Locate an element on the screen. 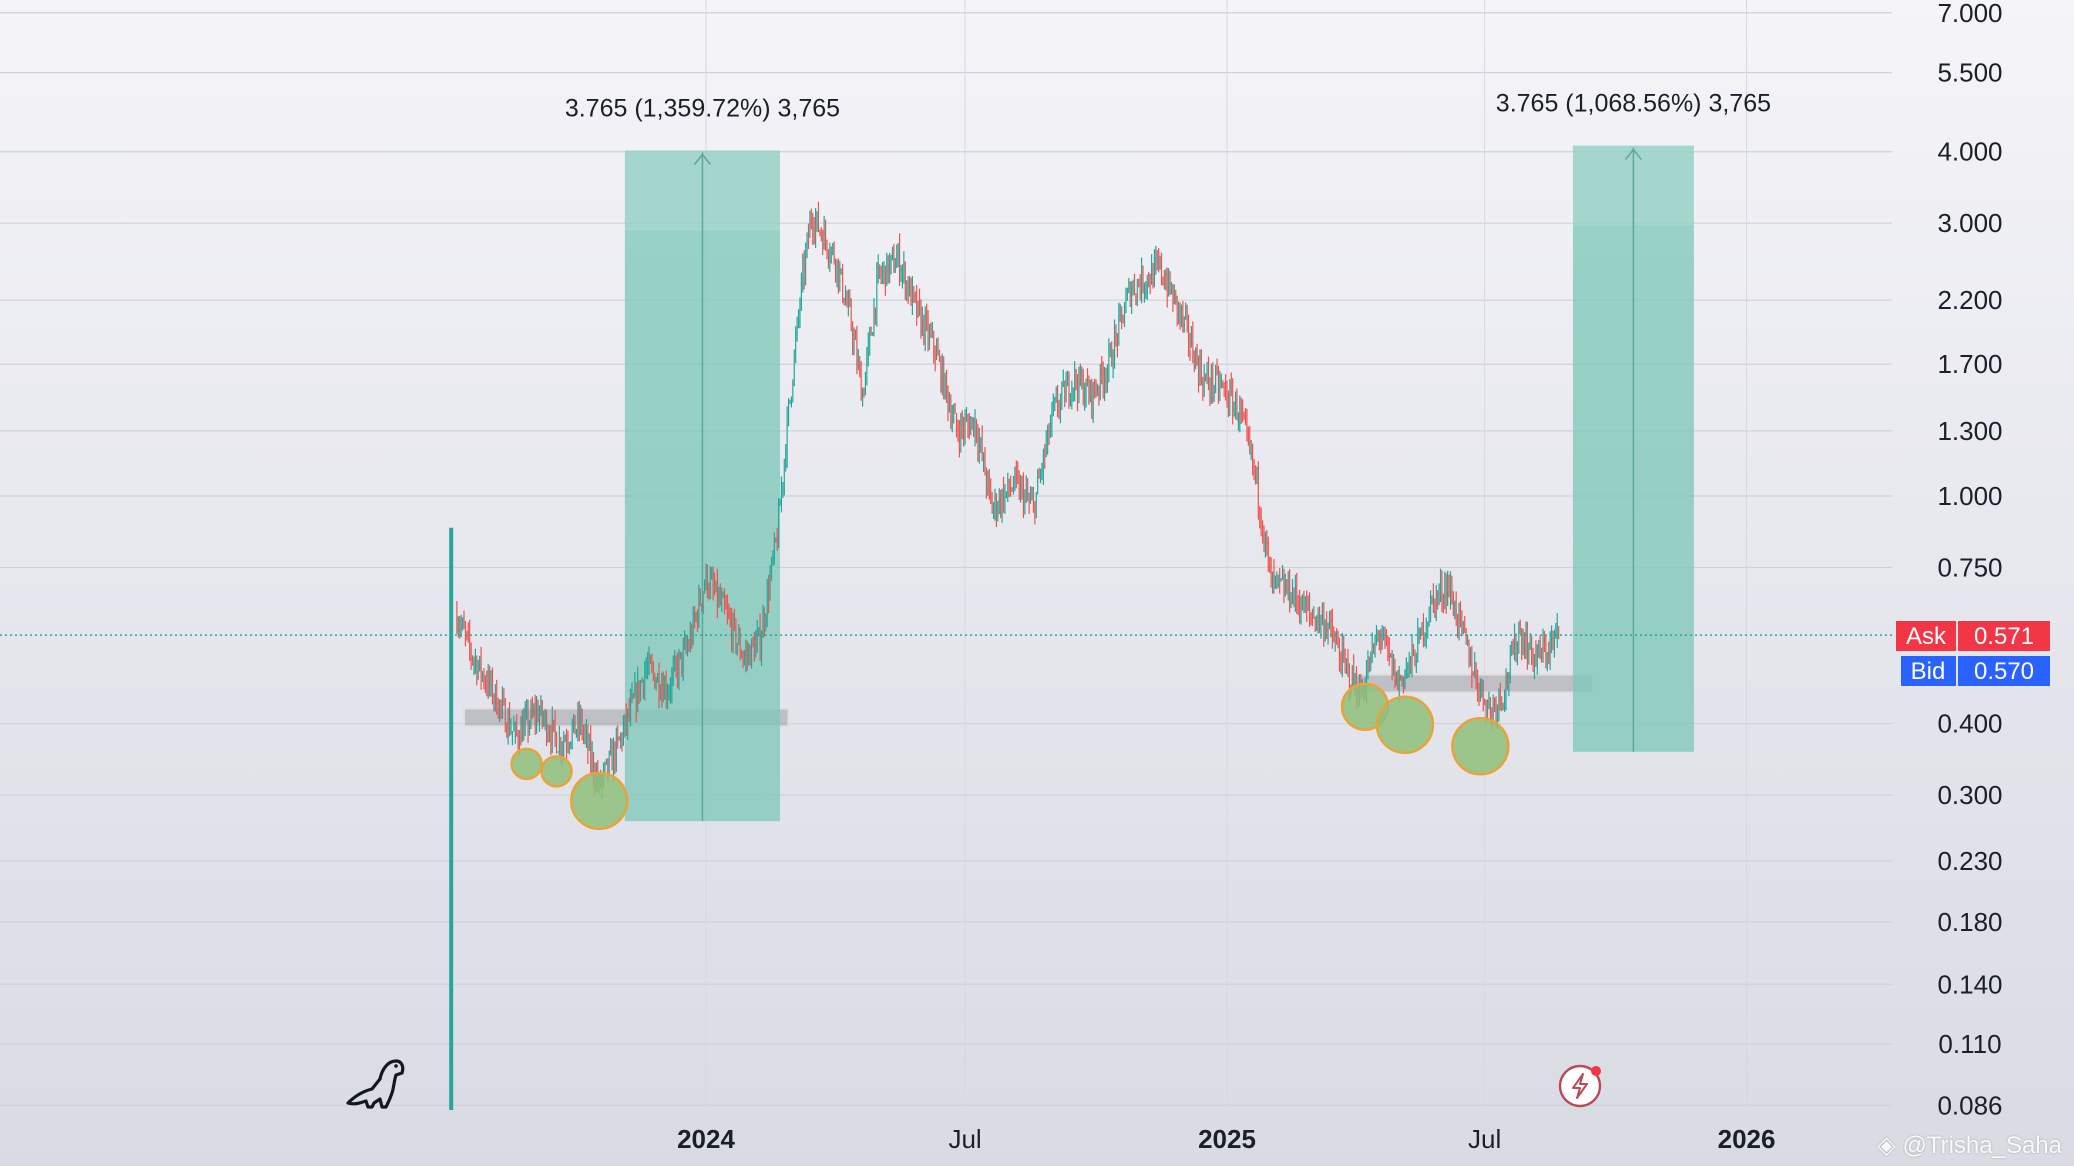 The width and height of the screenshot is (2074, 1166). x-tick-label: 2026 is located at coordinates (1747, 1139).